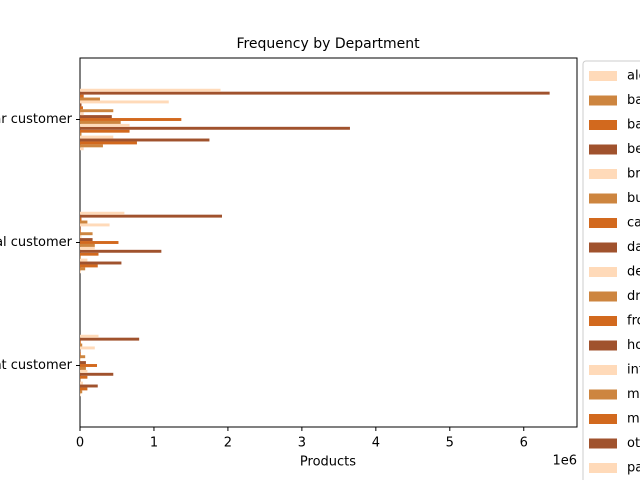 The width and height of the screenshot is (640, 480). Describe the element at coordinates (228, 443) in the screenshot. I see `x-tick-label: 2` at that location.